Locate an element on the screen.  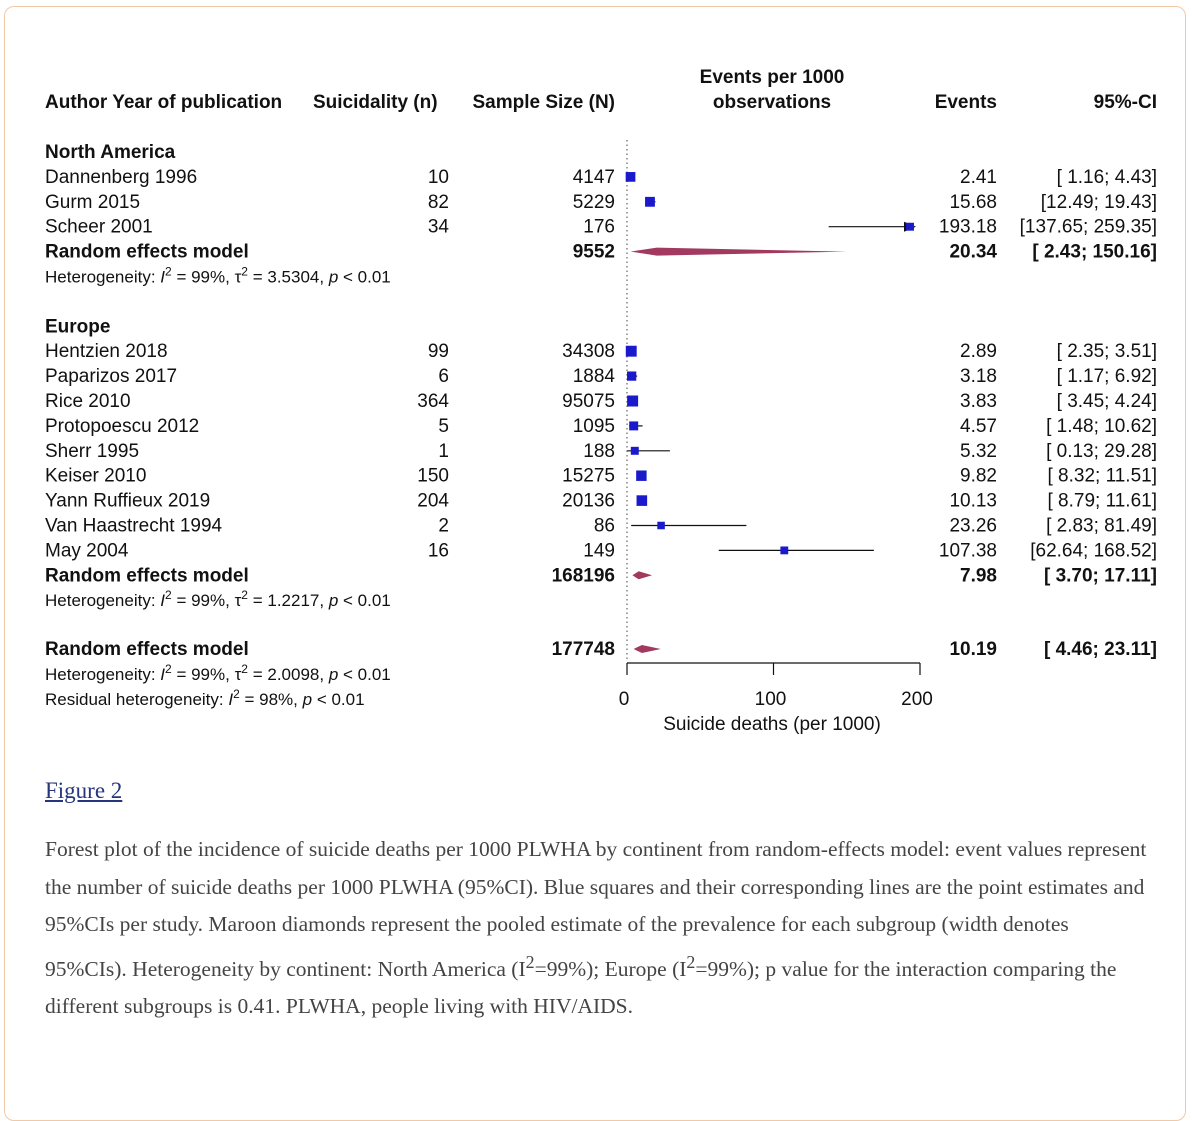
group-europe-study-4-sample-size: 1095 is located at coordinates (594, 426).